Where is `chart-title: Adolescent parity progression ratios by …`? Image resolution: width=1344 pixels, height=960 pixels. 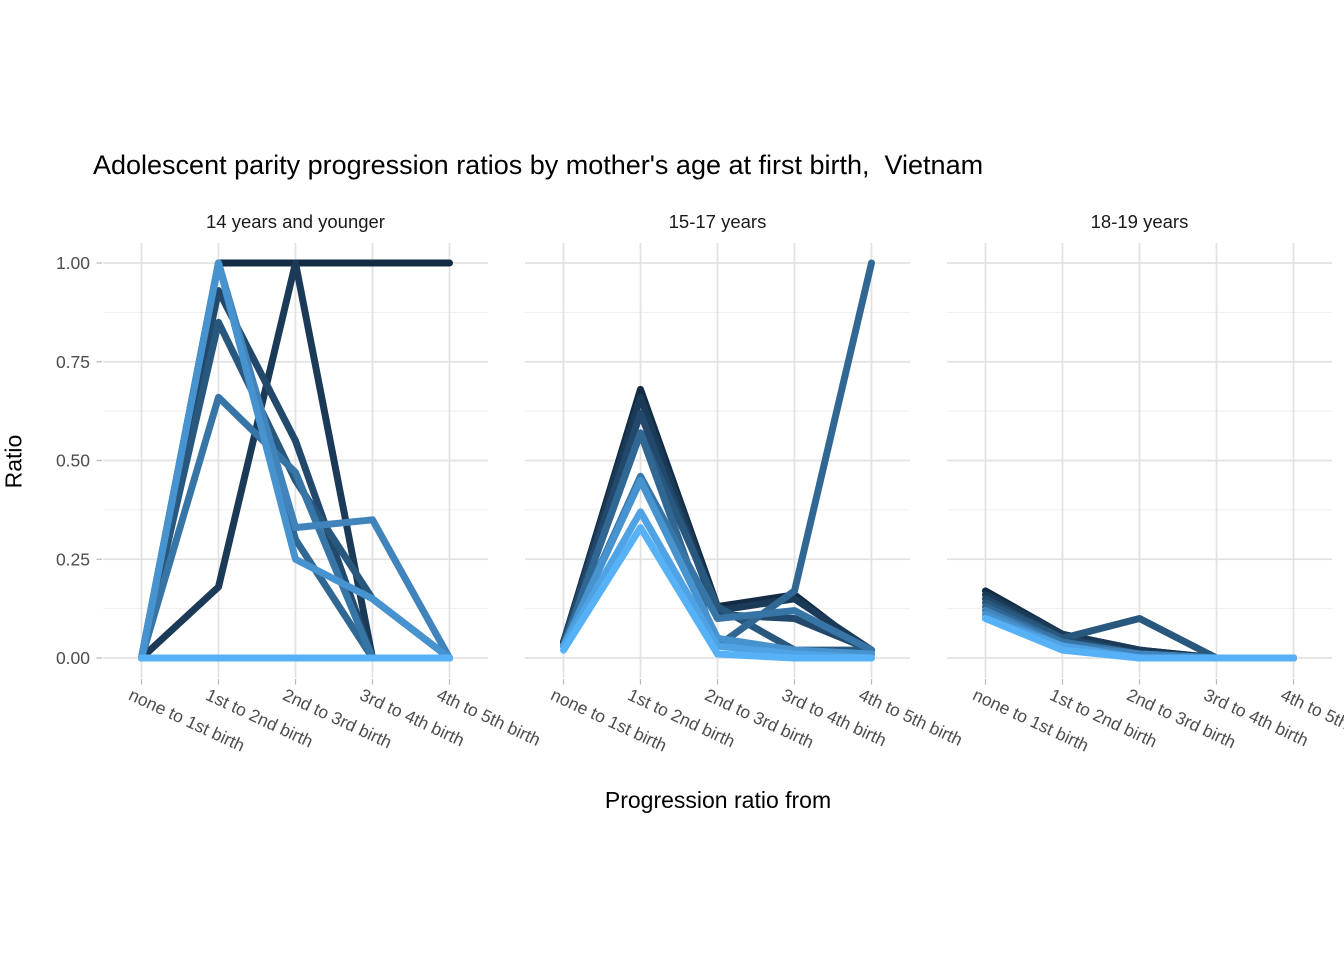
chart-title: Adolescent parity progression ratios by … is located at coordinates (538, 165).